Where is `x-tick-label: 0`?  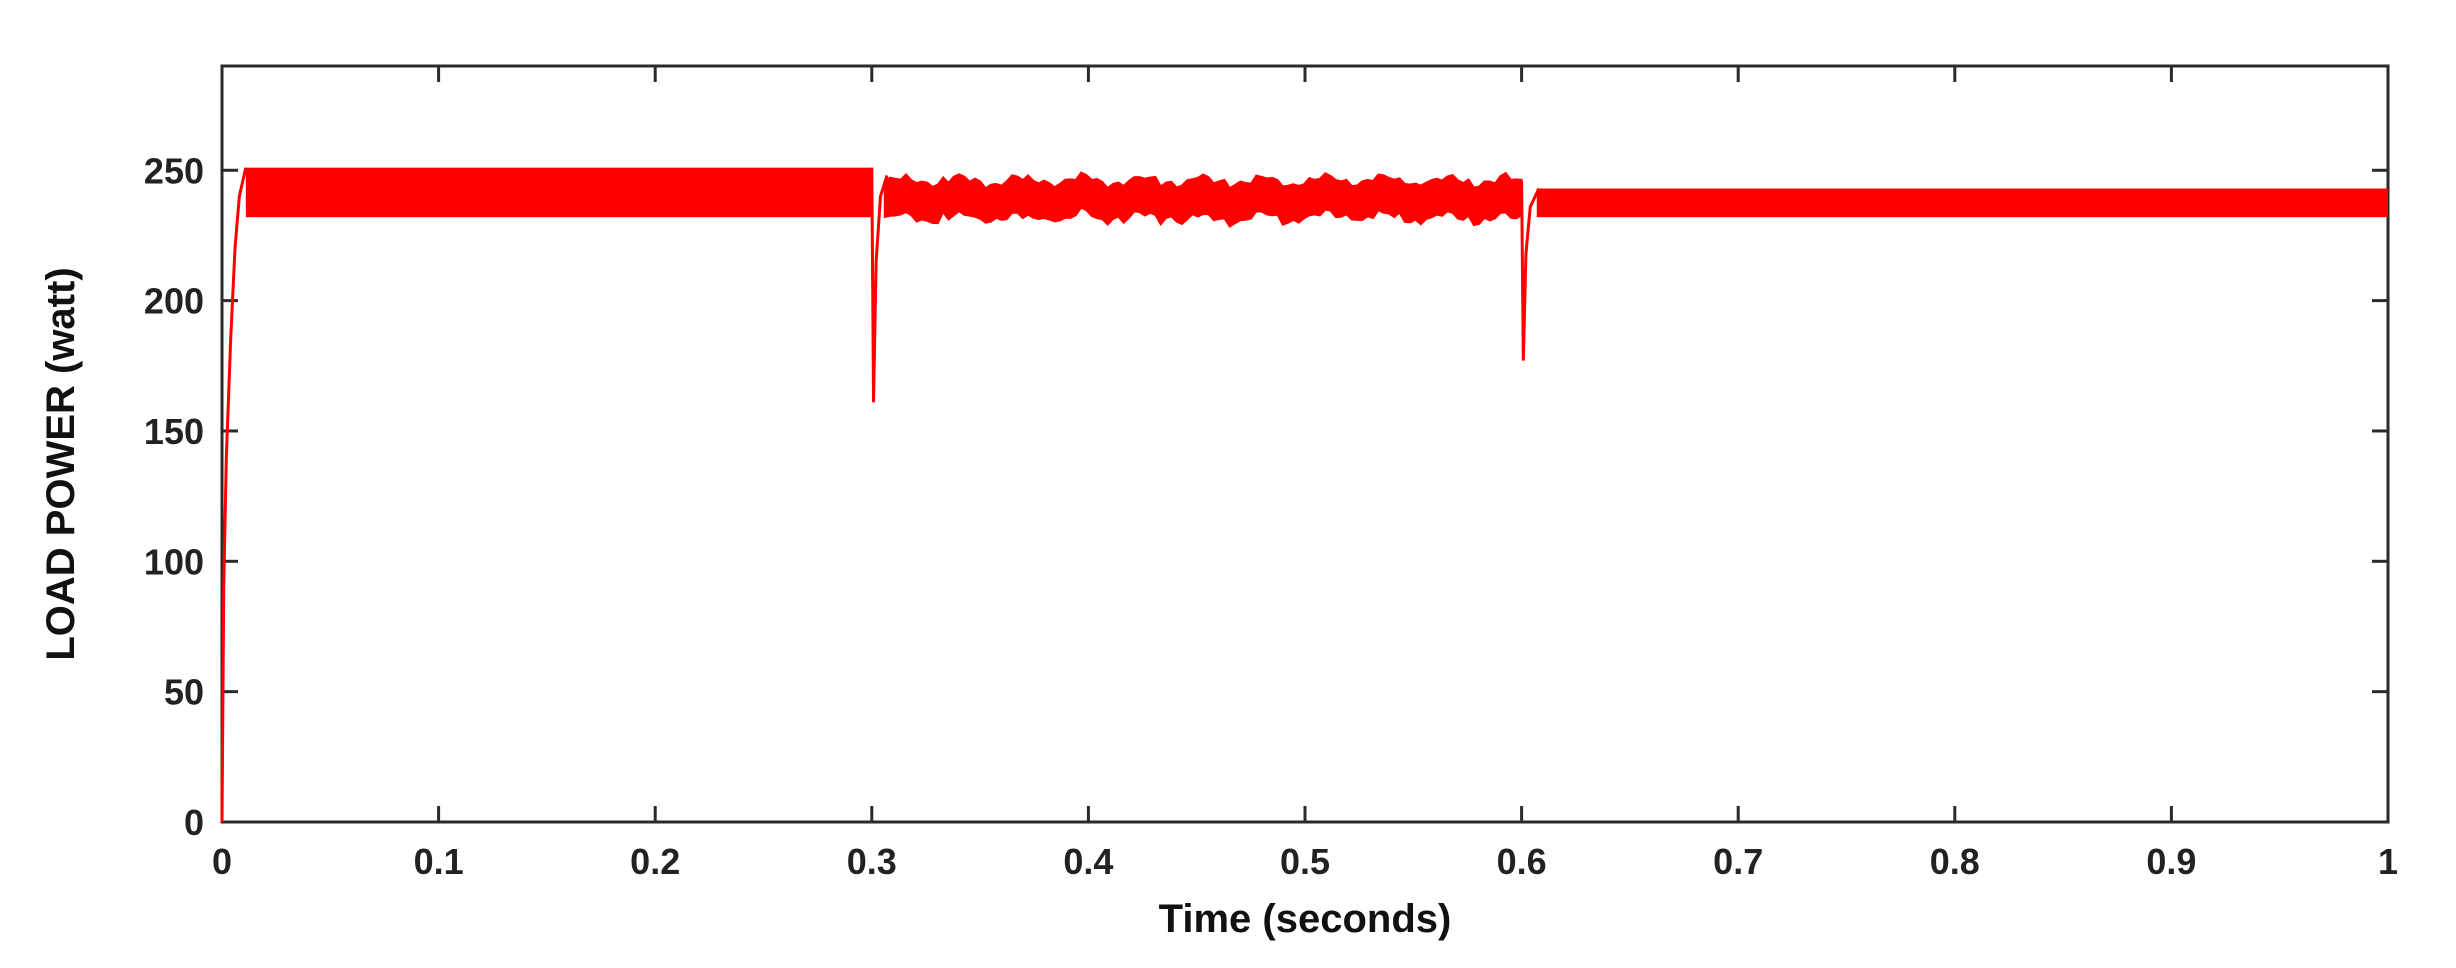
x-tick-label: 0 is located at coordinates (222, 861).